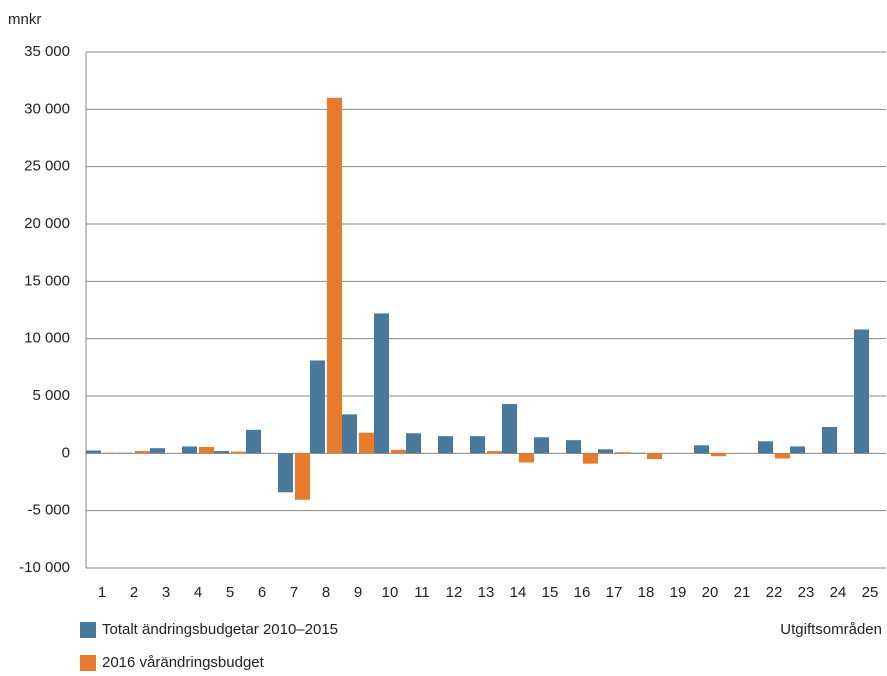 This screenshot has width=887, height=676. I want to click on y-tick-label: 5 000, so click(51, 395).